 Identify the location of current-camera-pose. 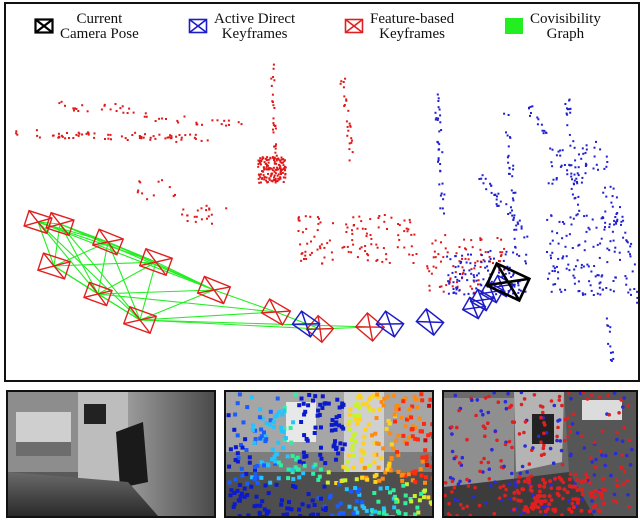
(508, 282).